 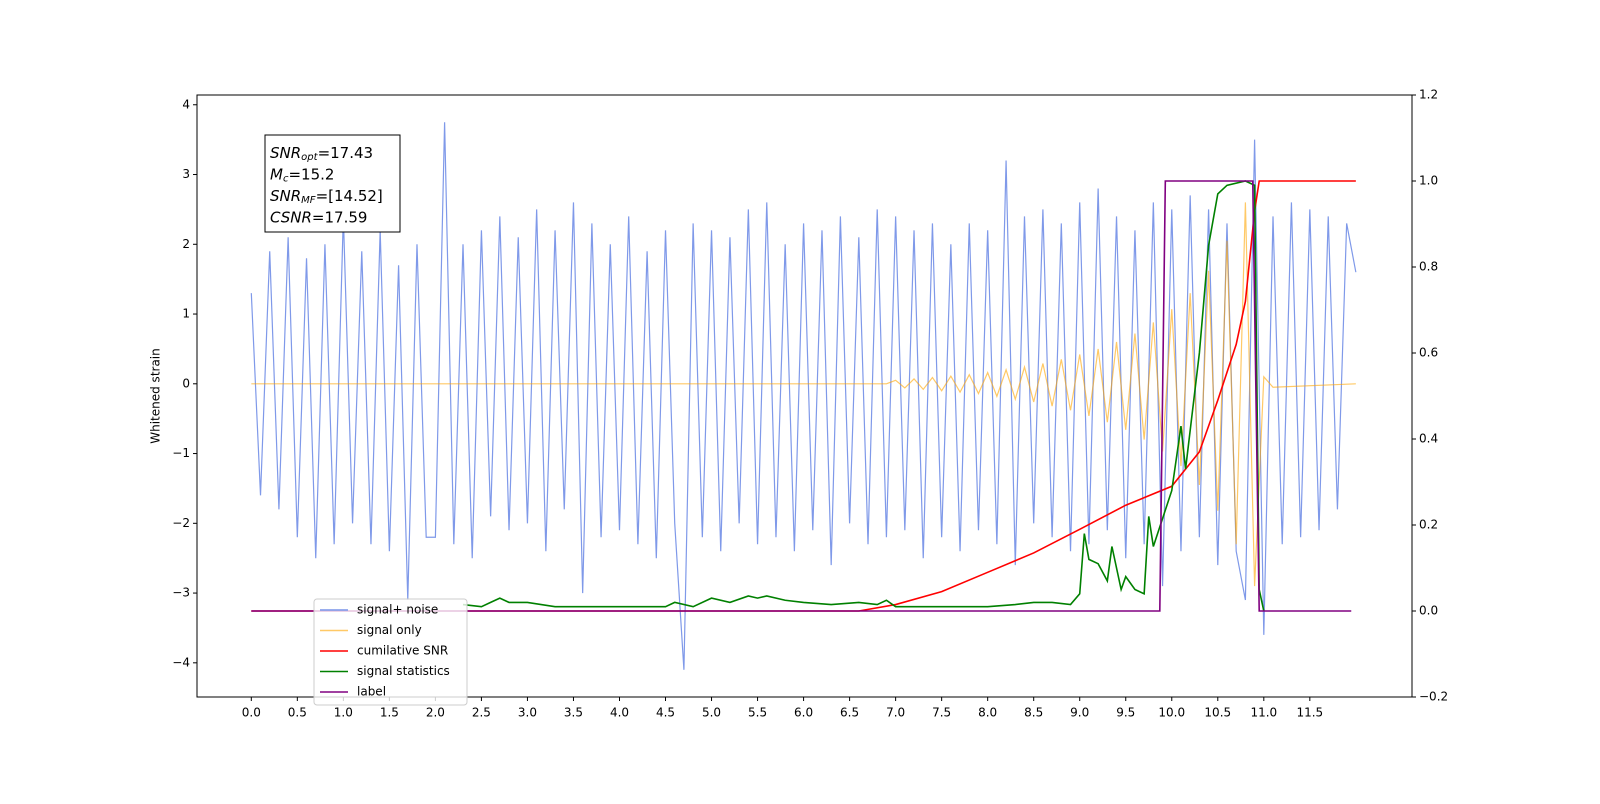 I want to click on legend-label: signal statistics, so click(x=403, y=671).